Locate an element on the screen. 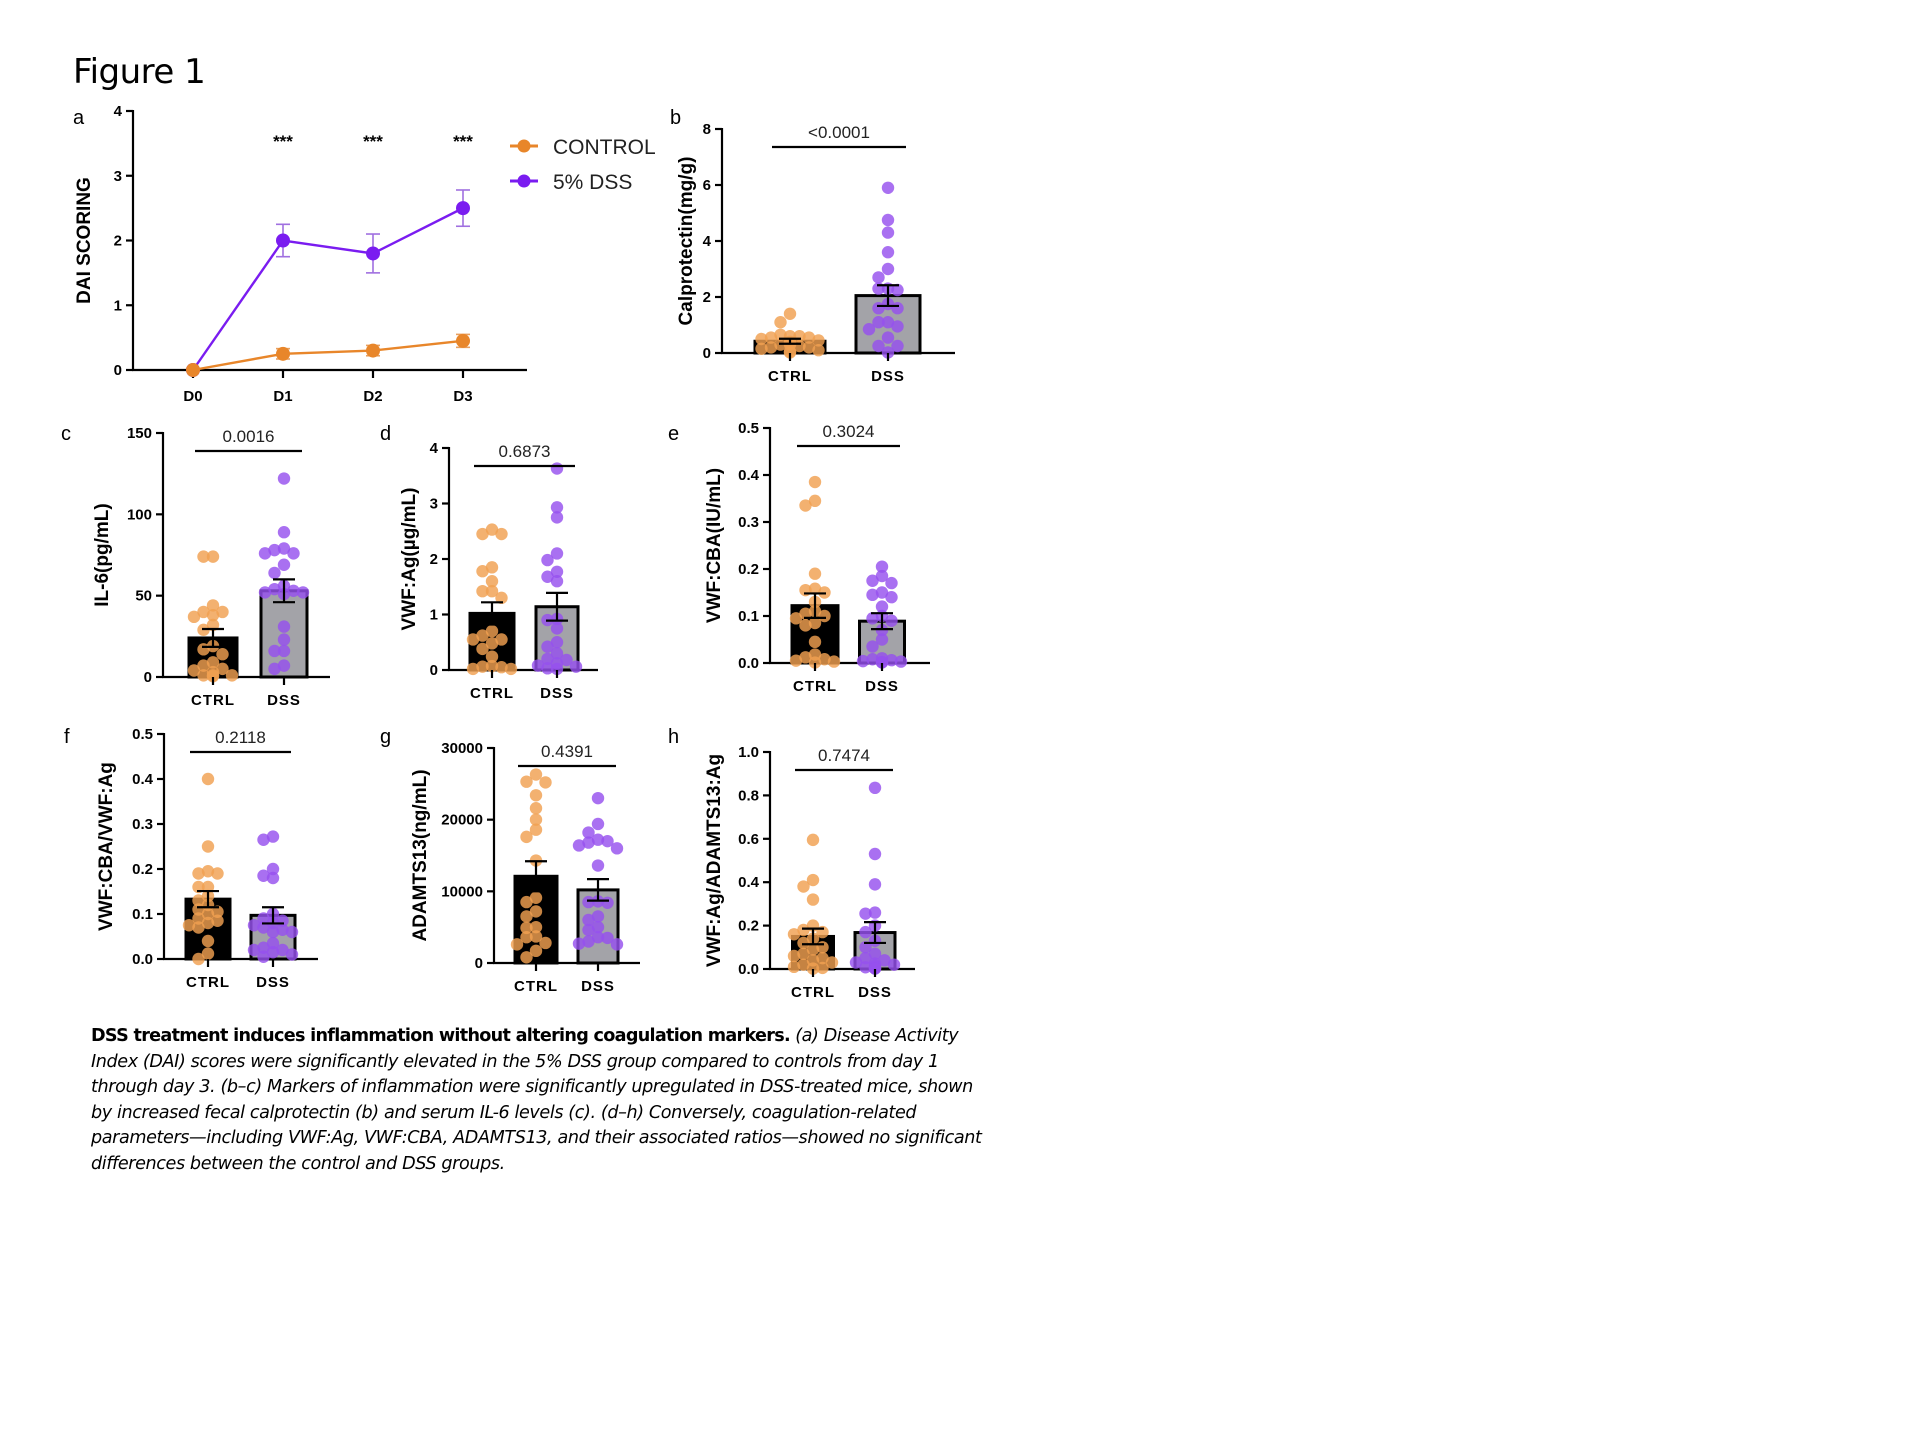  y-tick-label: 1.0 is located at coordinates (748, 752).